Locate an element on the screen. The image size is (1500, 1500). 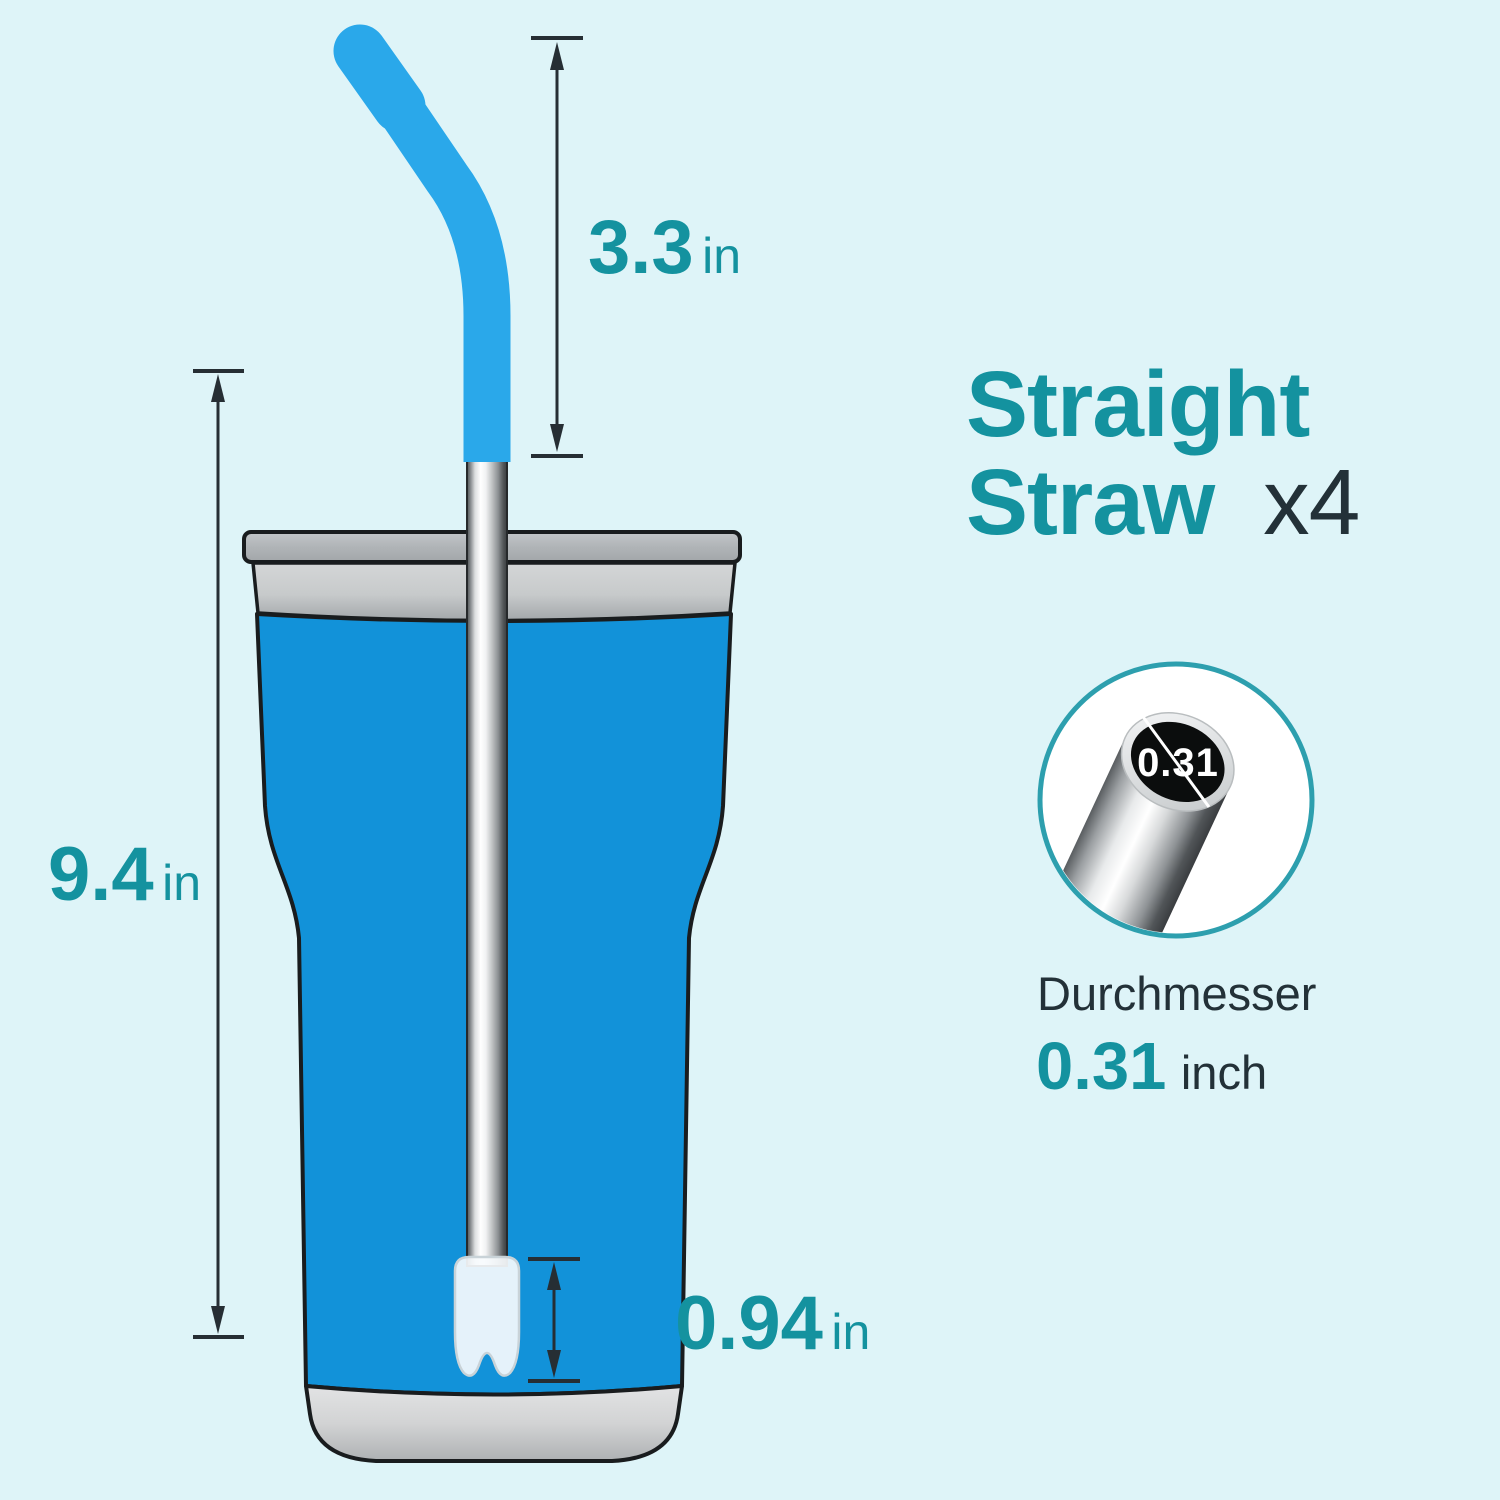
dim-label-tip-length: 3.3 in is located at coordinates (664, 247).